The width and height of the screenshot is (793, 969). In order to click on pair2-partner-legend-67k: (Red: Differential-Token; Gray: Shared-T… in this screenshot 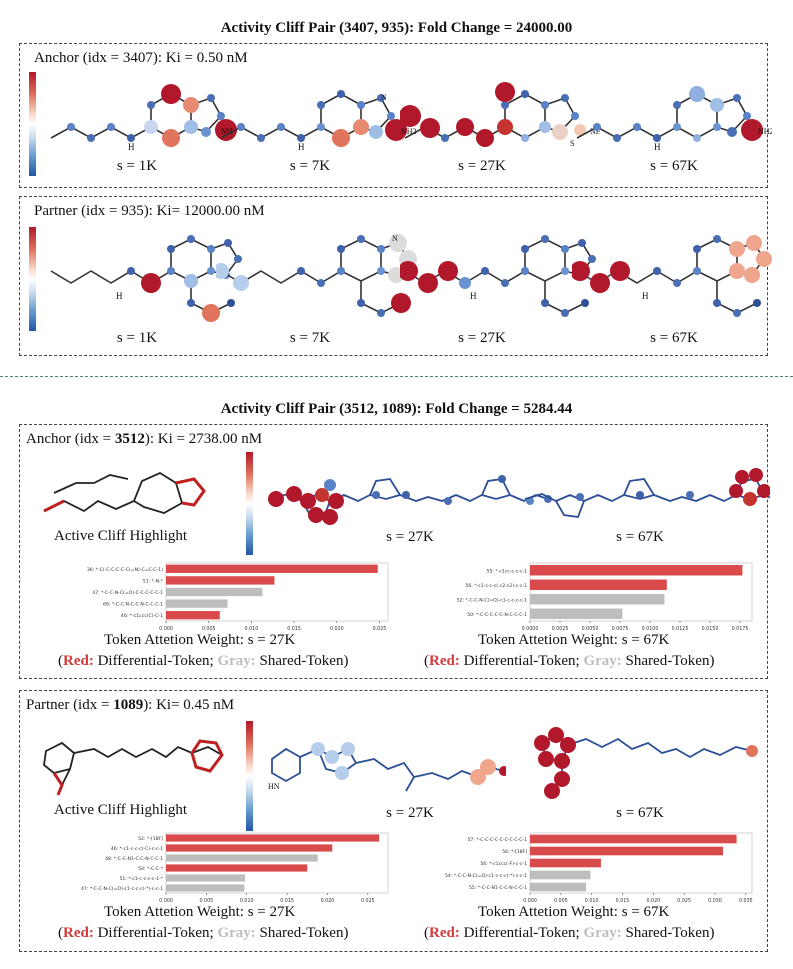, I will do `click(569, 933)`.